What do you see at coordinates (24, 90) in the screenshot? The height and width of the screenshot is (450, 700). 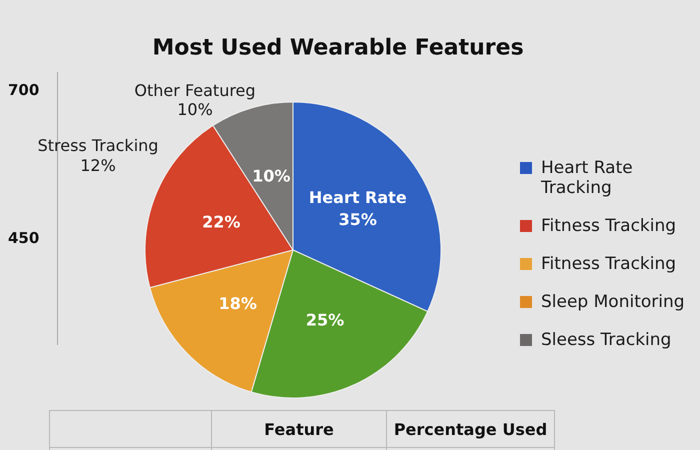 I see `text: 700` at bounding box center [24, 90].